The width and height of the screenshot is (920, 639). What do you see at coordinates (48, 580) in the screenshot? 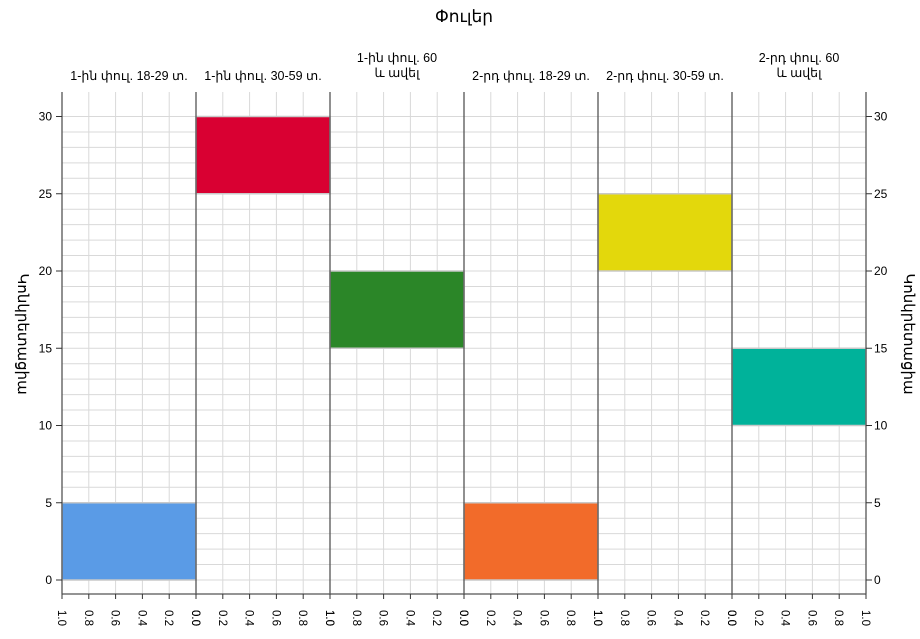
I see `y-tick-label-left: 0` at bounding box center [48, 580].